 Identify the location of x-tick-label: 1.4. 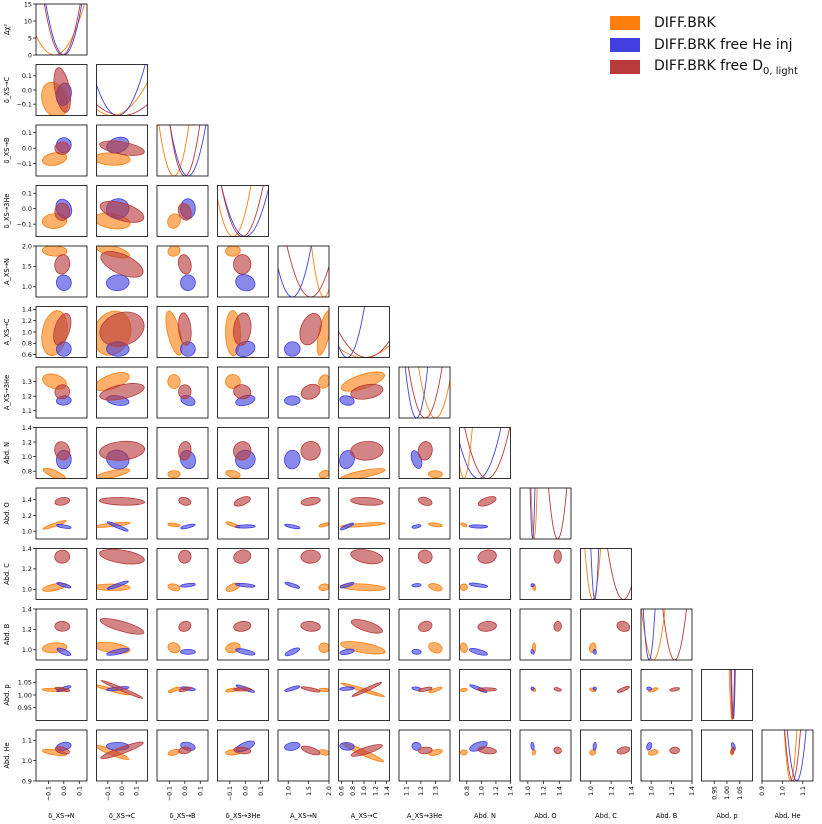
(511, 791).